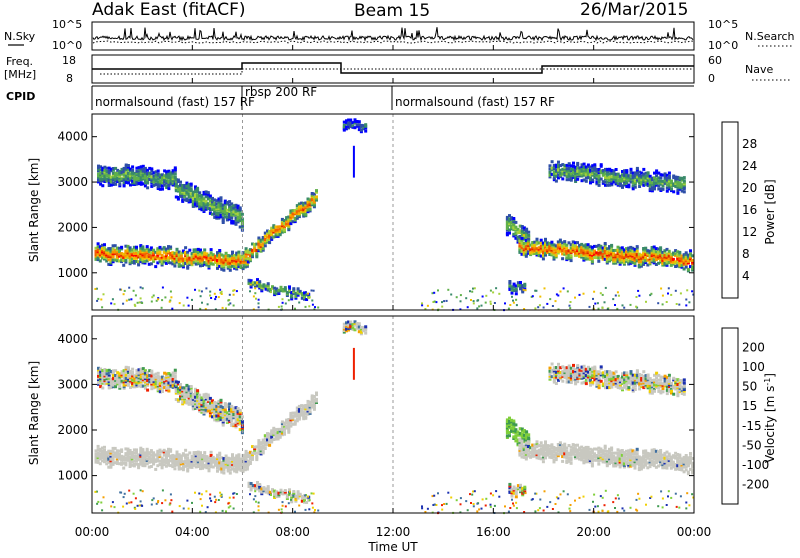  Describe the element at coordinates (69, 60) in the screenshot. I see `freq-tick-top: 18` at that location.